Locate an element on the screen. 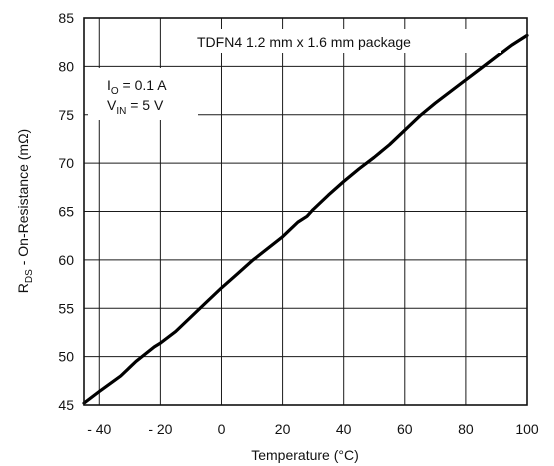  io-annotation: IO = 0.1 A is located at coordinates (137, 87).